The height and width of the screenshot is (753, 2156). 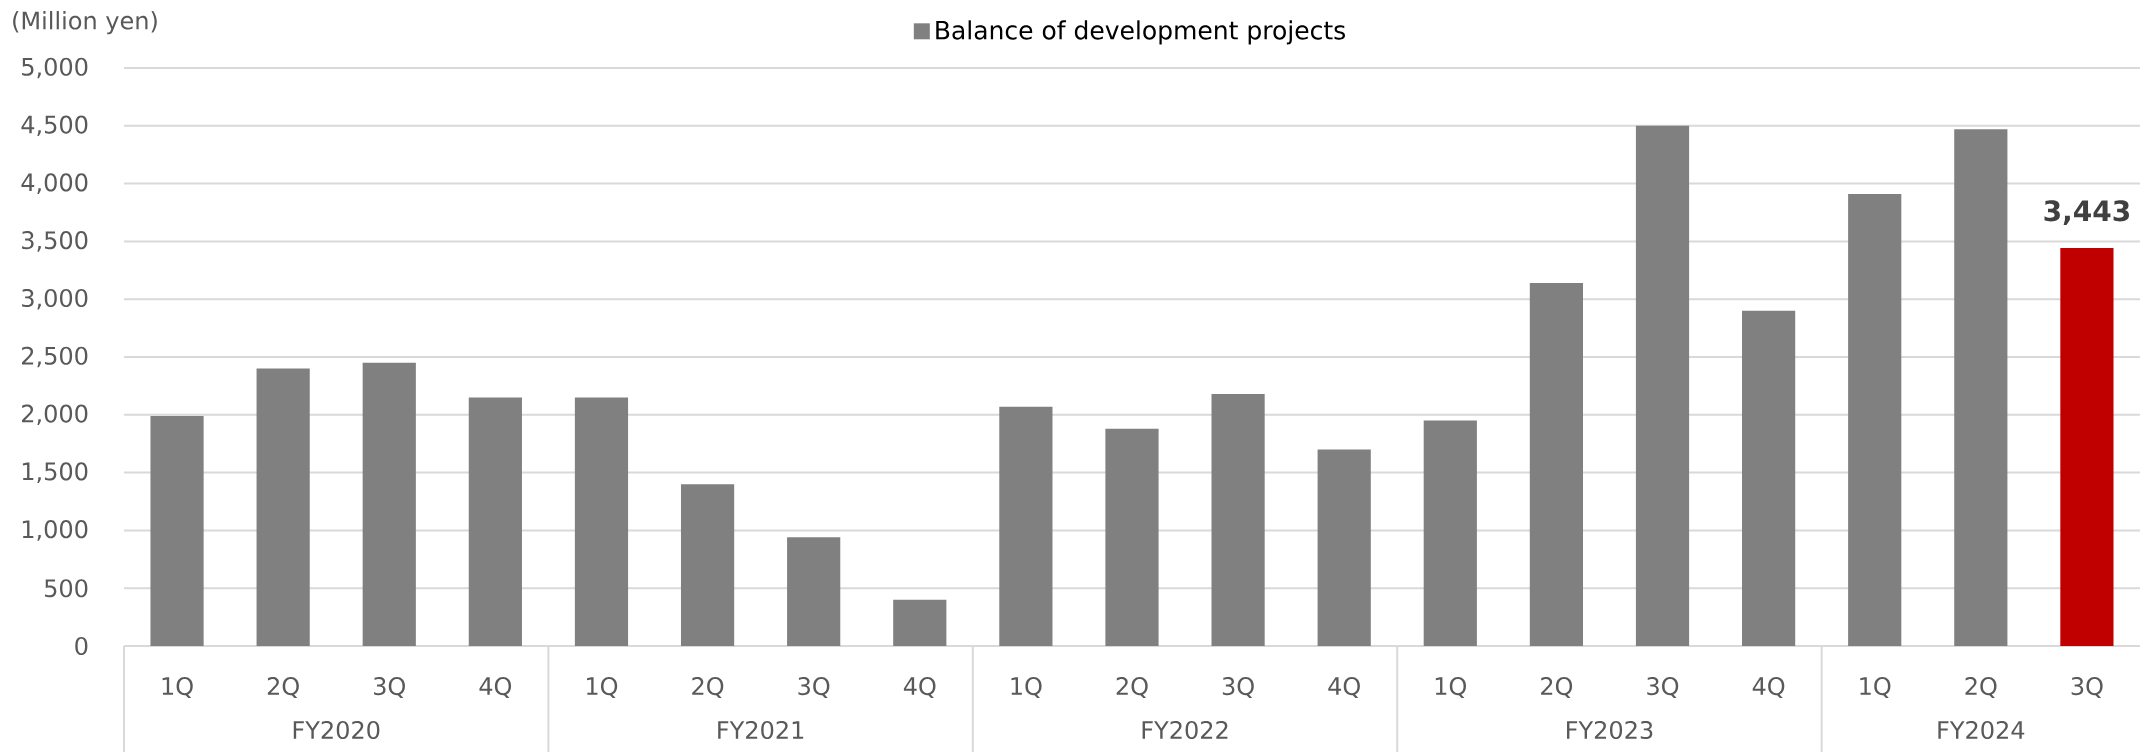 What do you see at coordinates (2086, 212) in the screenshot?
I see `data-label: 3,443` at bounding box center [2086, 212].